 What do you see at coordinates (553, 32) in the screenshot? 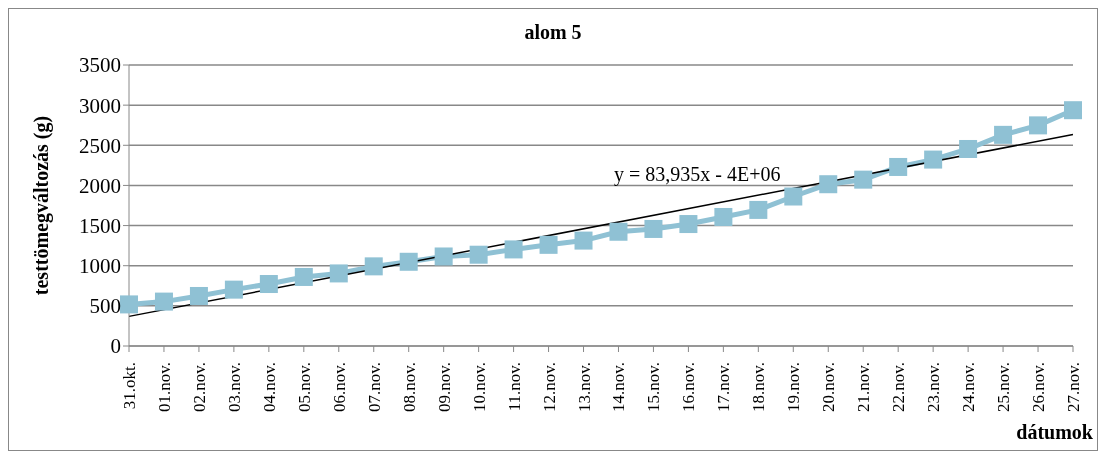
I see `chart-title: alom 5` at bounding box center [553, 32].